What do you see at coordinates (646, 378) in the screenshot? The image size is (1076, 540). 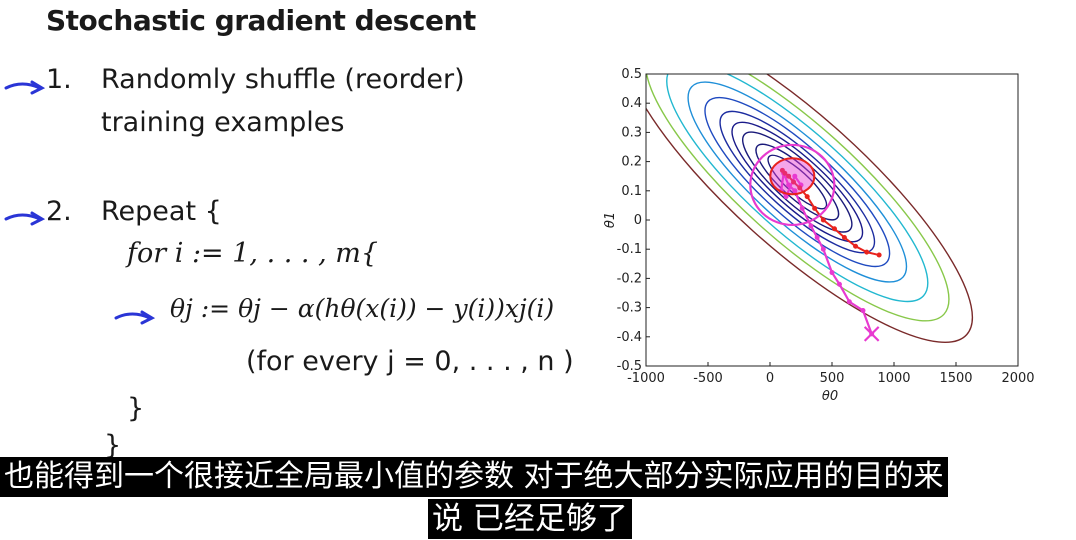 I see `x-tick-label: -1000` at bounding box center [646, 378].